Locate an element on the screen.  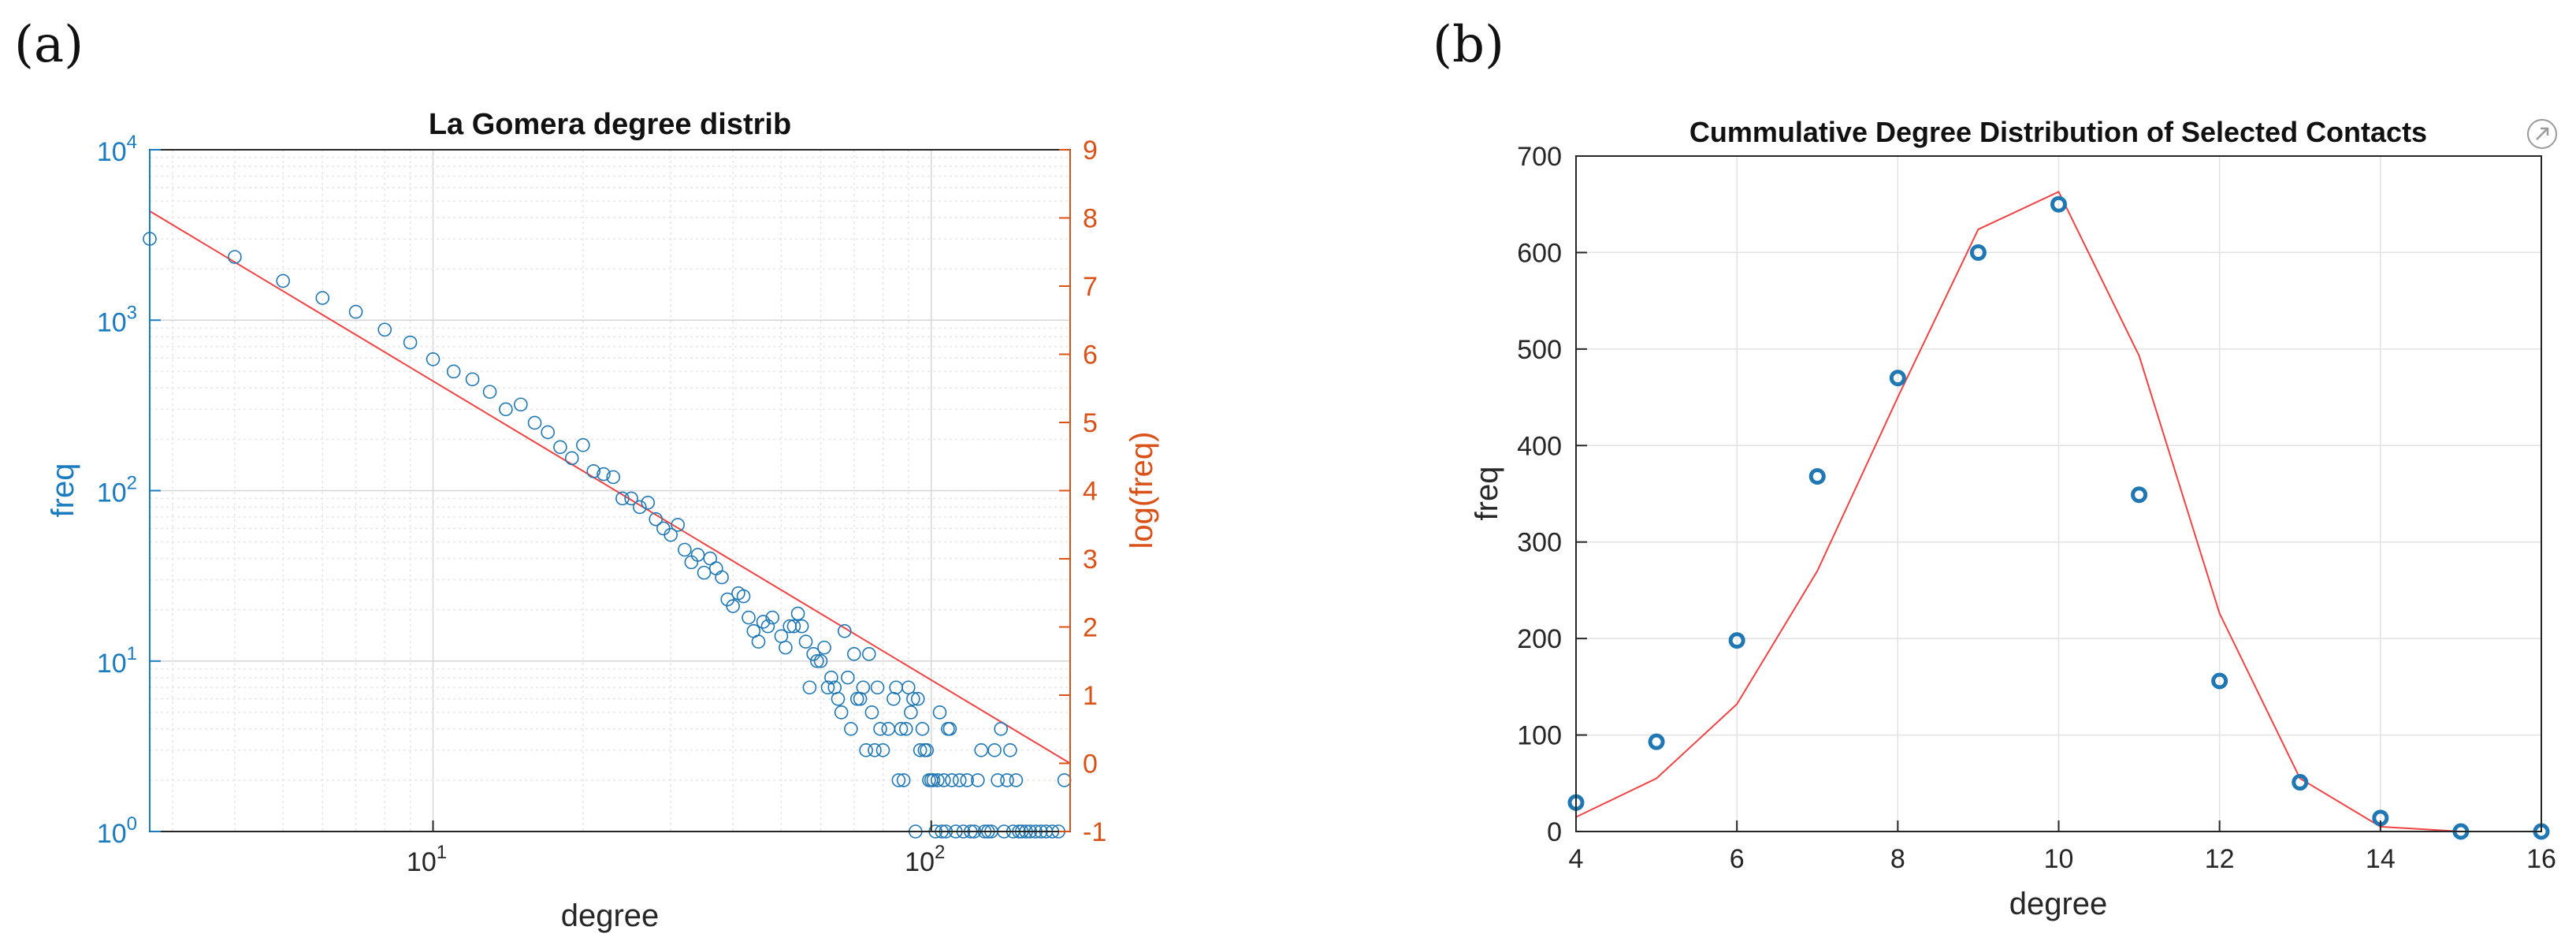
x-tick-label: 10 is located at coordinates (2059, 859).